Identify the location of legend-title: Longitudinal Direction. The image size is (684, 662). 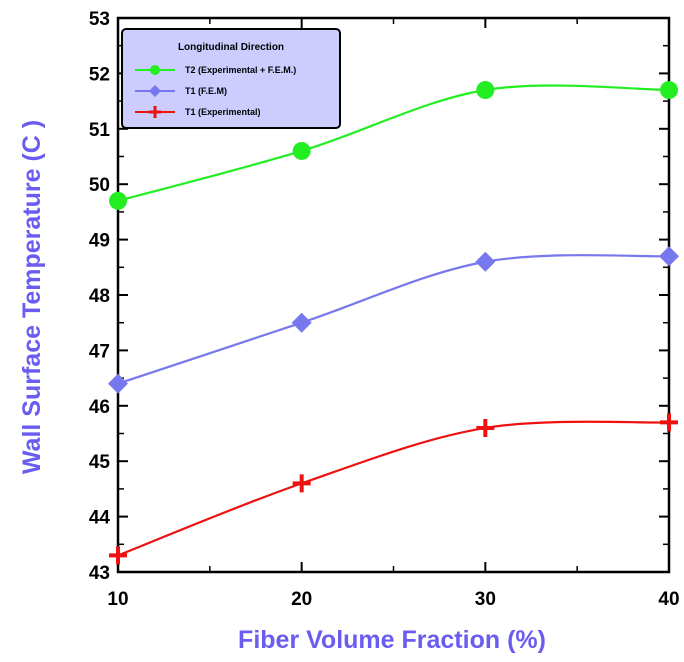
(231, 47).